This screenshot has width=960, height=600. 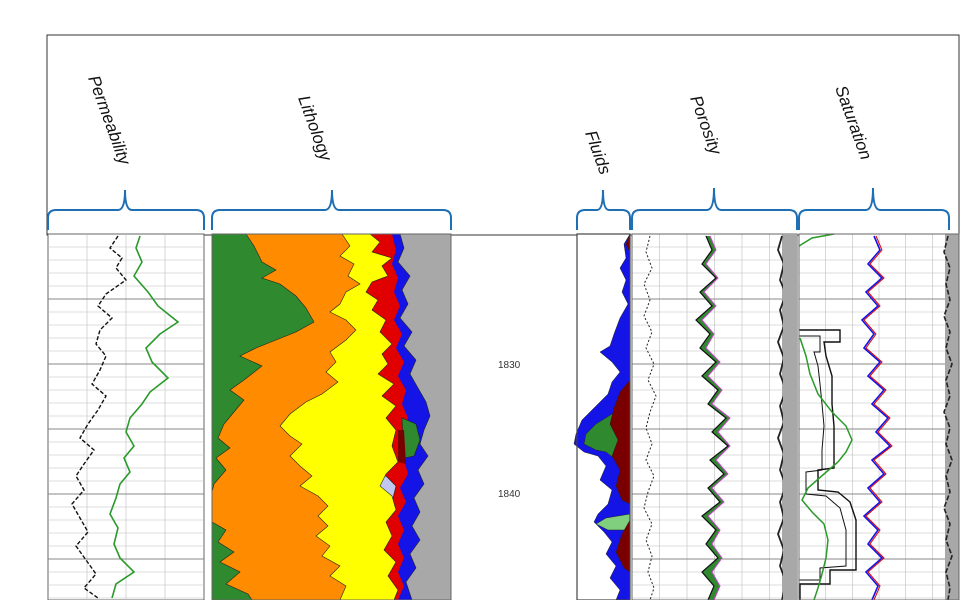 I want to click on saturation-title: Saturation, so click(x=853, y=122).